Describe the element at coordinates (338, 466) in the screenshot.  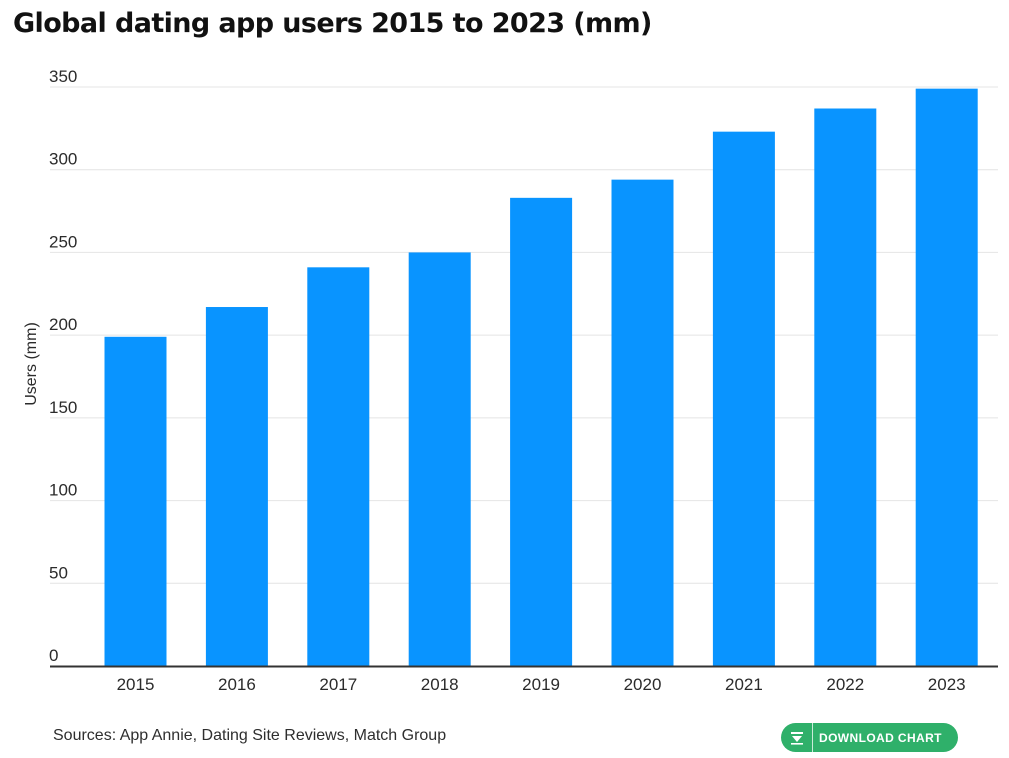
I see `bar-2017` at that location.